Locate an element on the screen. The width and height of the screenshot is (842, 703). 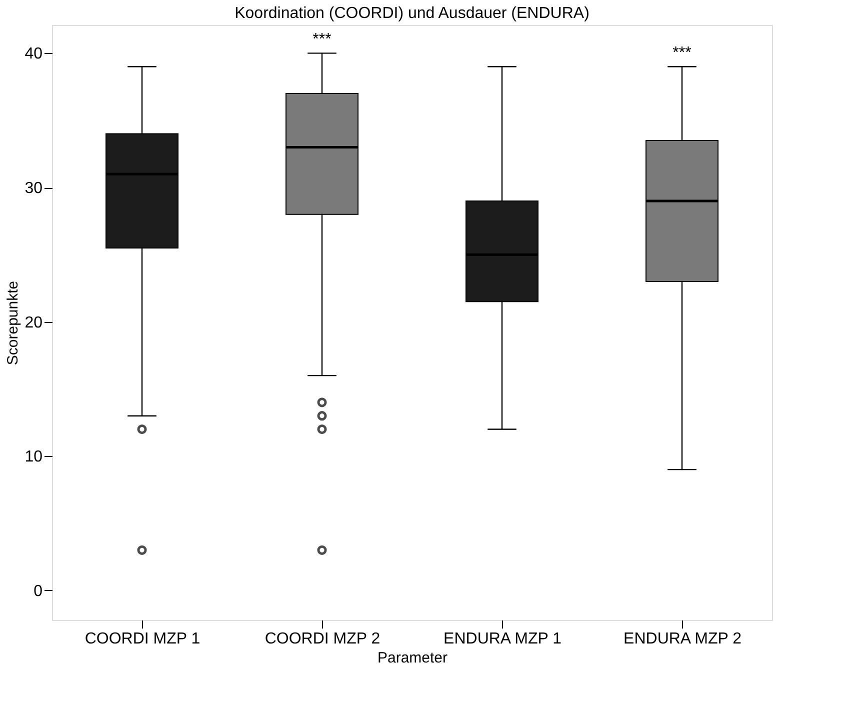
y-tick-label: 20 is located at coordinates (33, 323).